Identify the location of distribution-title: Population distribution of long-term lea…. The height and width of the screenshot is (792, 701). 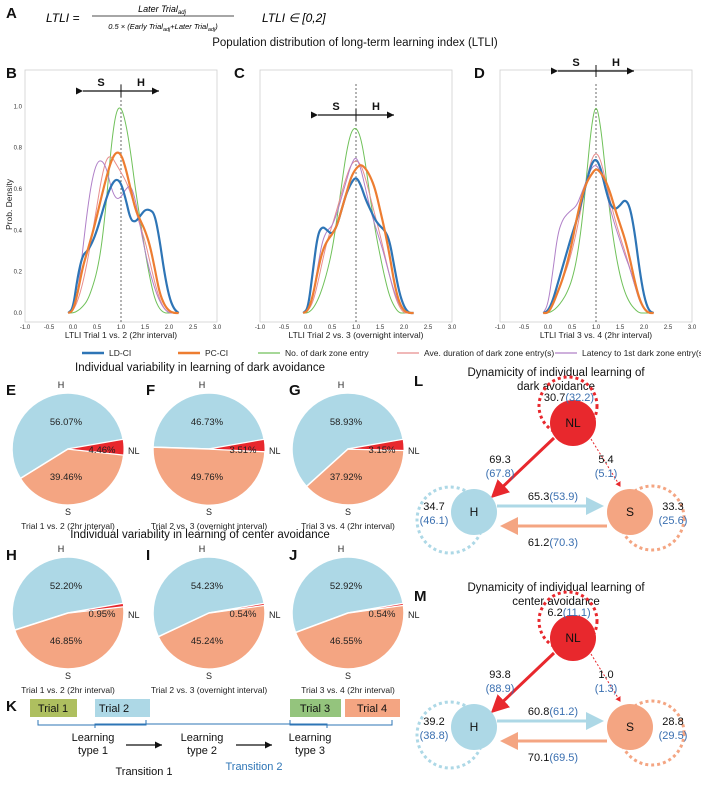
(355, 43).